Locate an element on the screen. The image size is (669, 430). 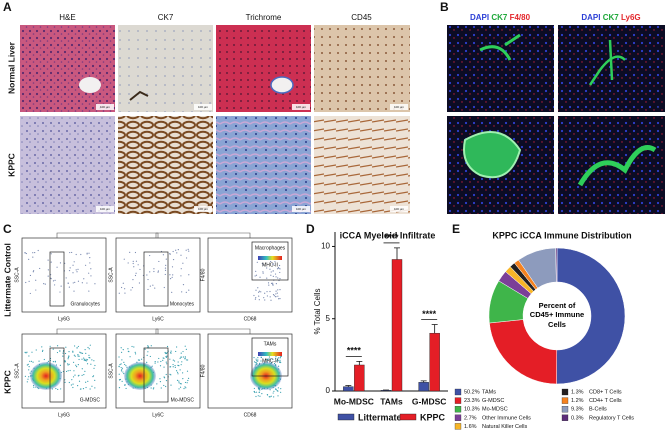
gate-label: Mo-MDSC is located at coordinates (183, 400).